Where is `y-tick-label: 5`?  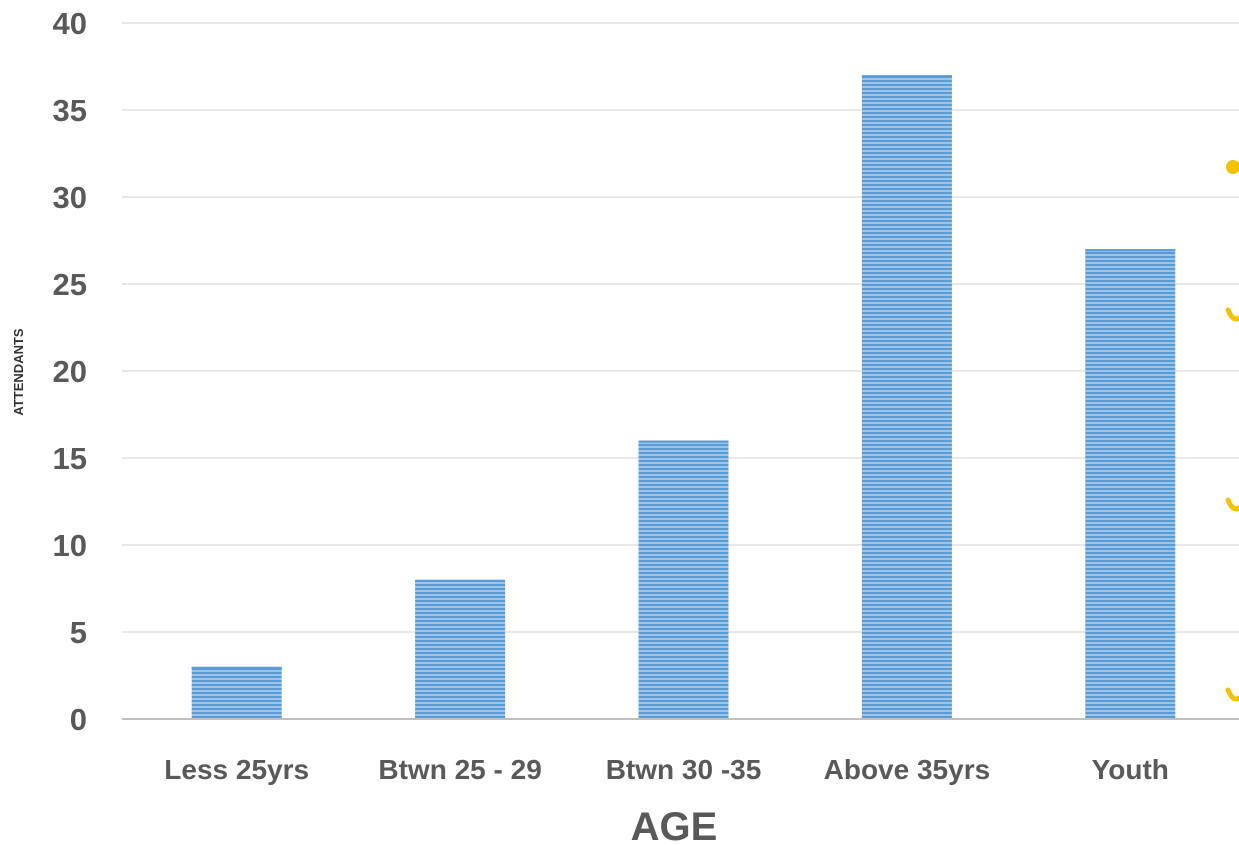
y-tick-label: 5 is located at coordinates (78, 632).